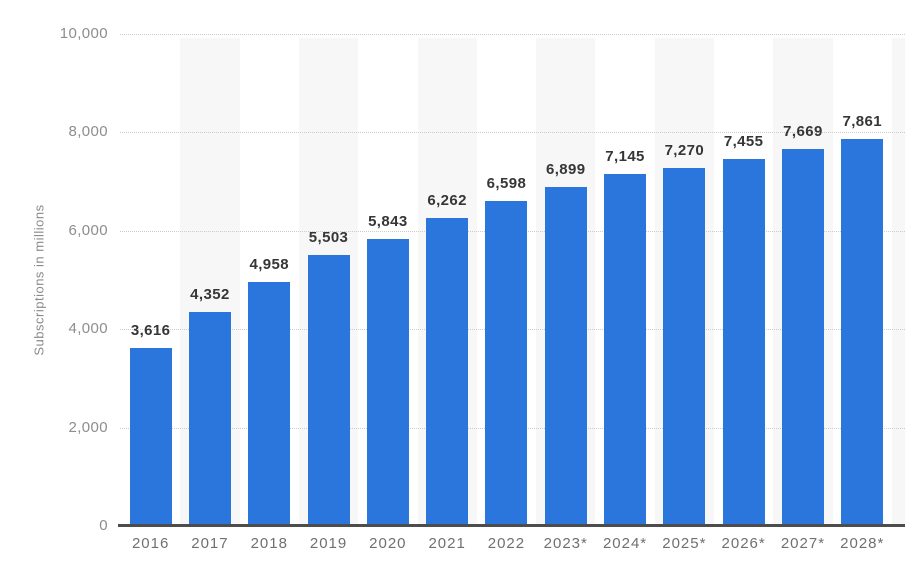 The width and height of the screenshot is (905, 568). I want to click on x-tick-label: 2028*, so click(862, 543).